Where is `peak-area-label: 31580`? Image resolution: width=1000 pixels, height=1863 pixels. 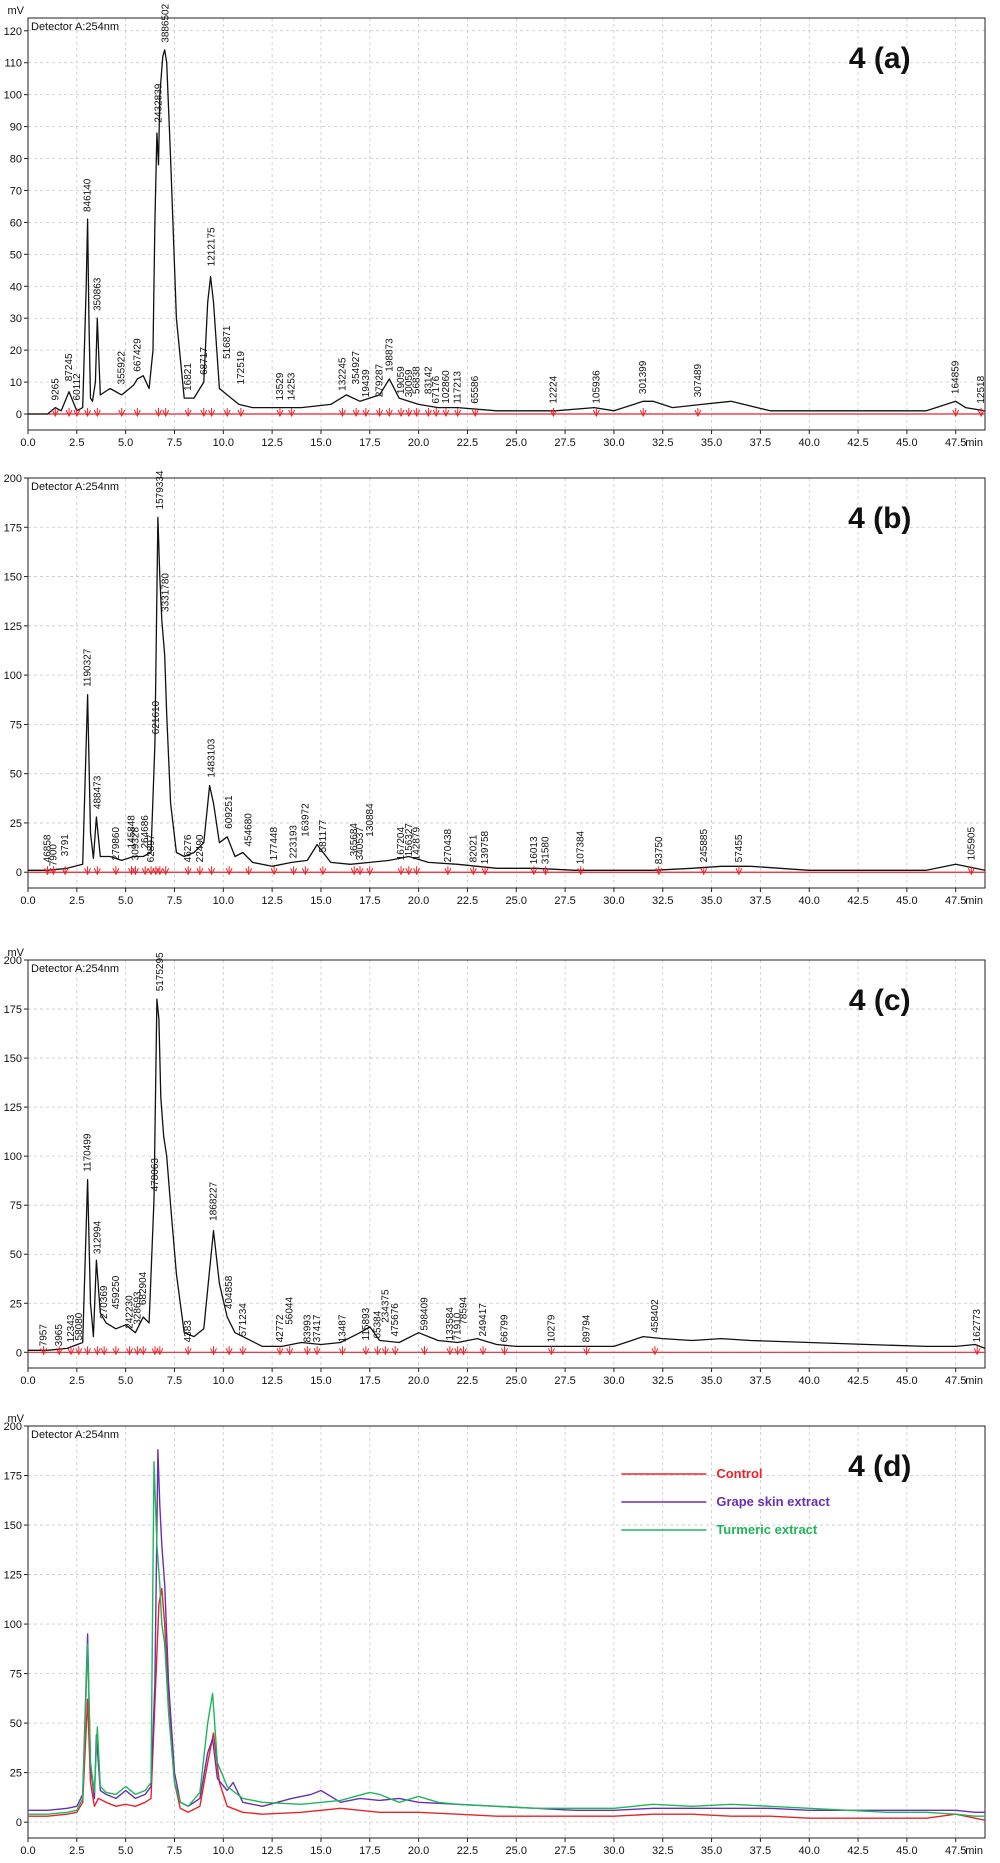 peak-area-label: 31580 is located at coordinates (546, 850).